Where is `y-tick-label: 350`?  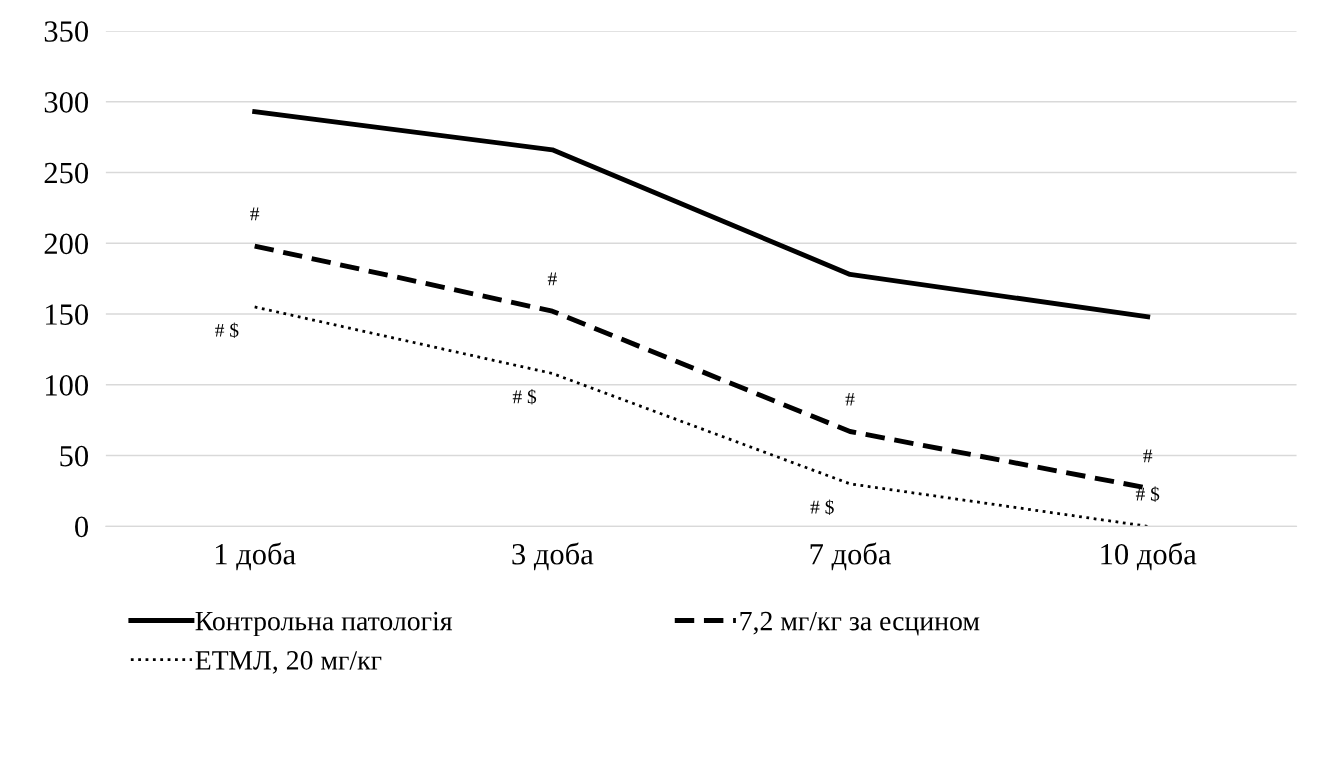
y-tick-label: 350 is located at coordinates (66, 31).